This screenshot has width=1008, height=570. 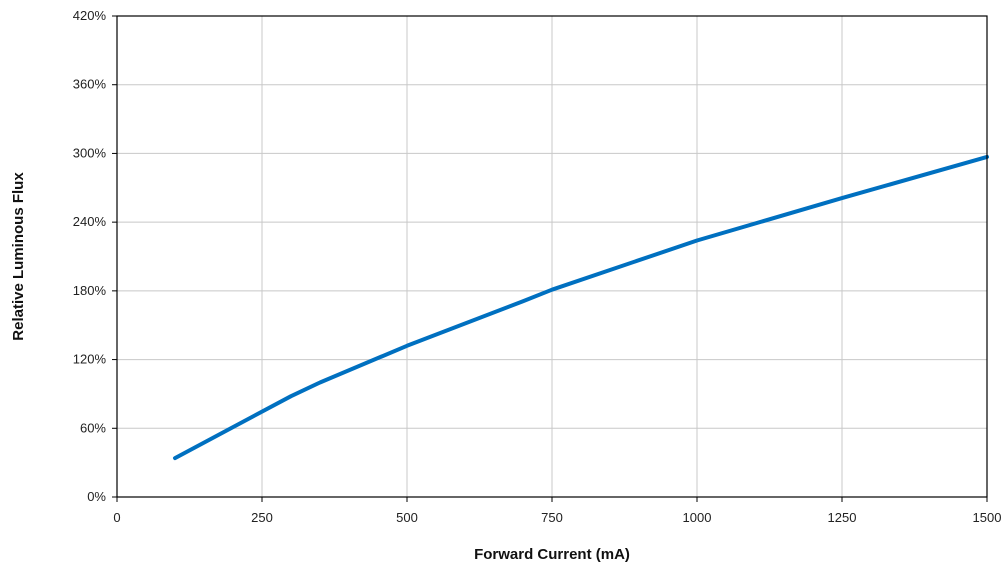 What do you see at coordinates (697, 517) in the screenshot?
I see `x-tick-label: 1000` at bounding box center [697, 517].